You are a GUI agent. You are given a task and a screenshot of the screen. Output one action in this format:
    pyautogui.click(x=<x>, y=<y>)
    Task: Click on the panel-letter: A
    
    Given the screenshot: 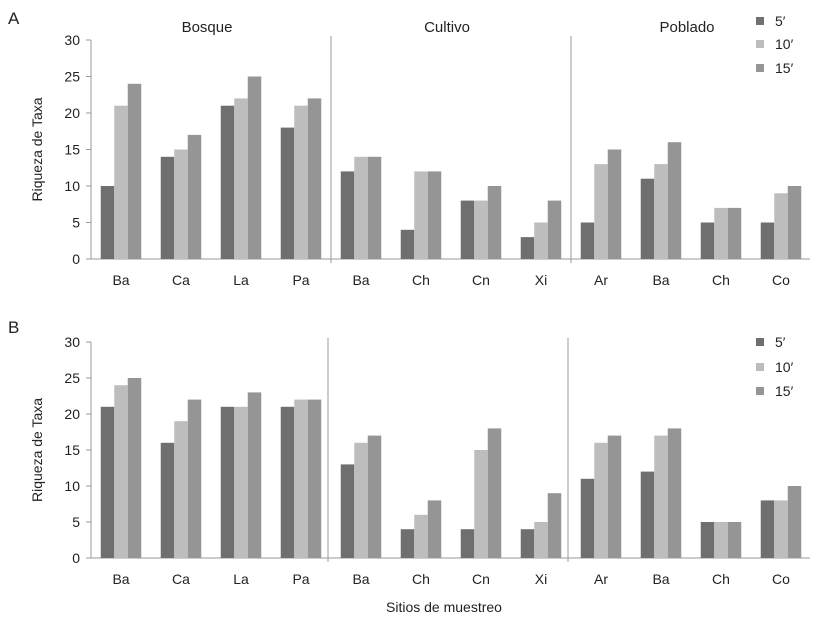 What is the action you would take?
    pyautogui.click(x=14, y=18)
    